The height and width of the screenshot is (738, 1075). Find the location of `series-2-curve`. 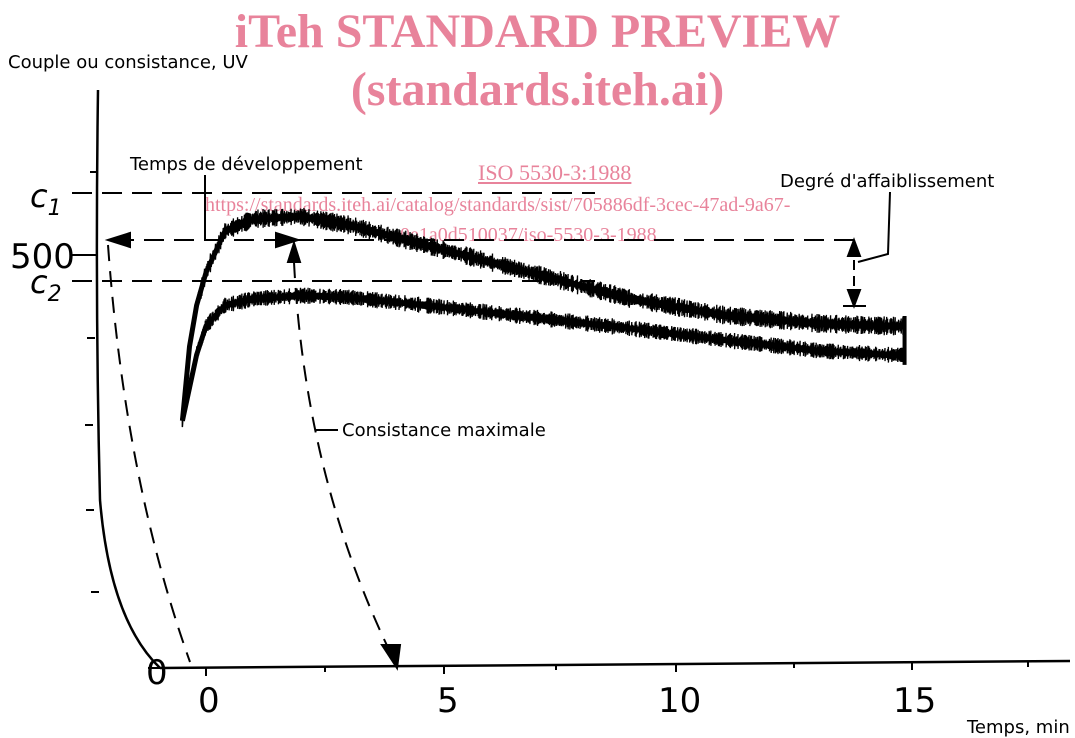

series-2-curve is located at coordinates (542, 357).